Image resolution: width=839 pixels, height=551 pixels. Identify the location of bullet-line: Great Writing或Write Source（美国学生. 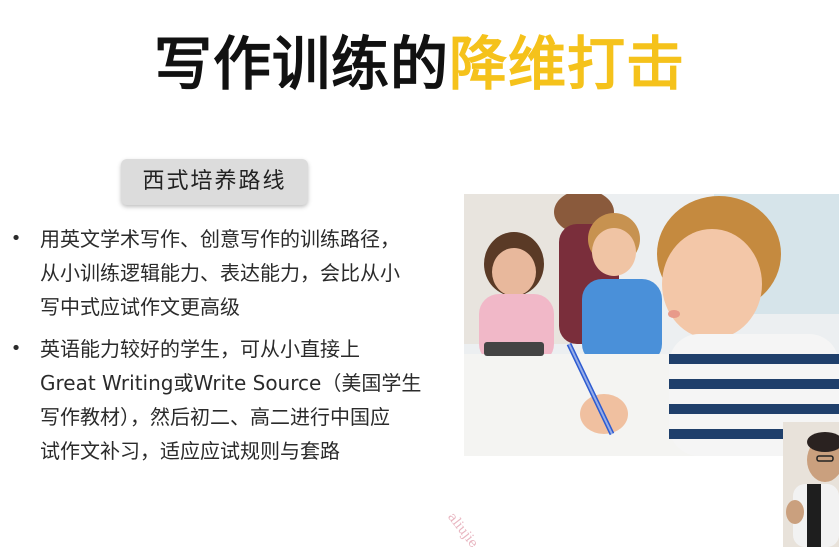
(231, 383).